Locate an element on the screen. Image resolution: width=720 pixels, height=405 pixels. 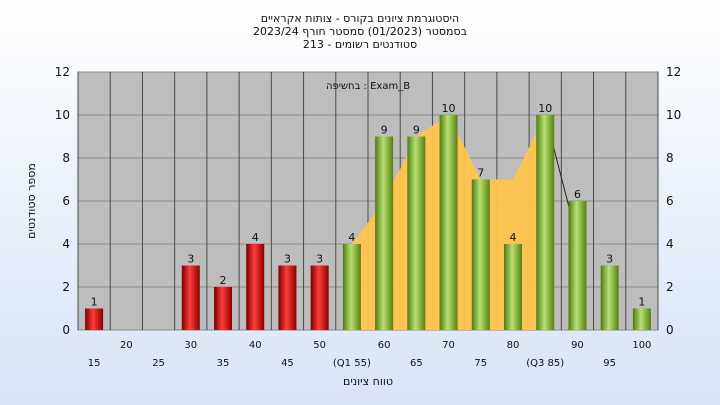
bar-value-4: 2 is located at coordinates (223, 280).